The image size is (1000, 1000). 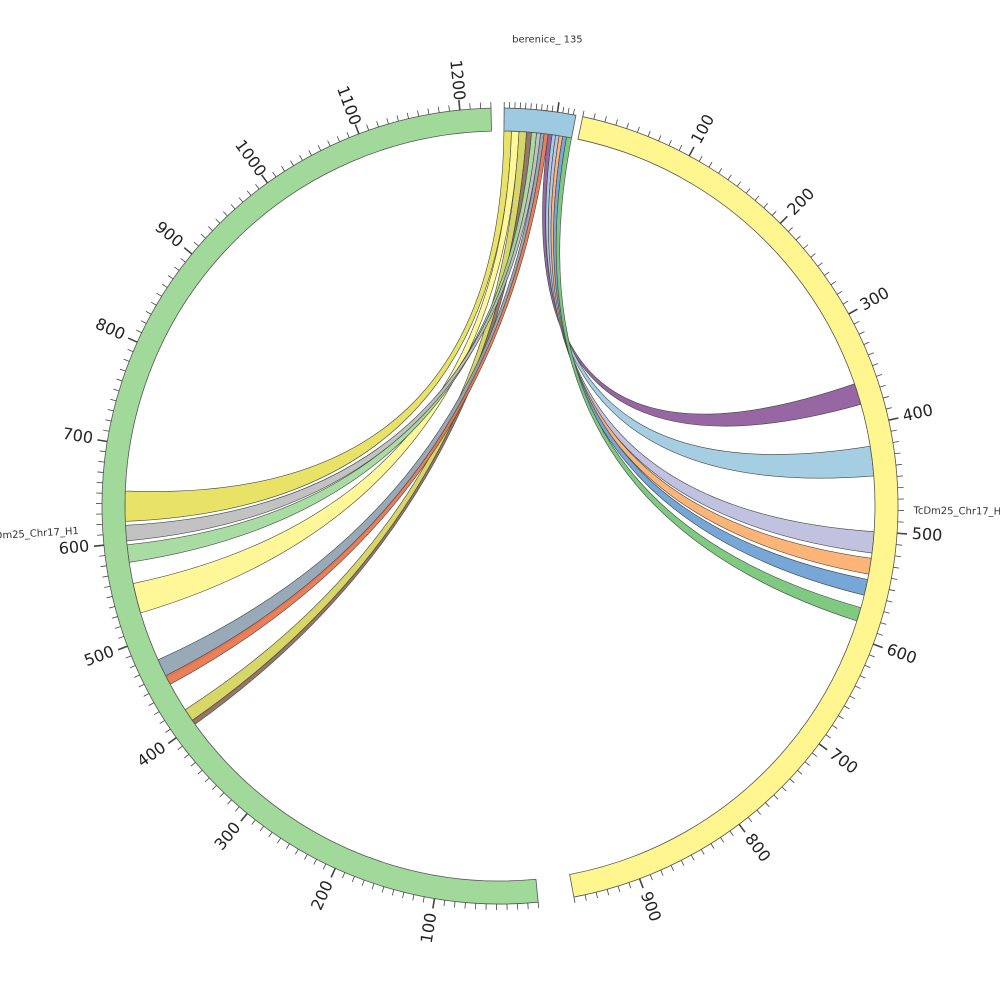 I want to click on tick-label: 1100, so click(x=349, y=105).